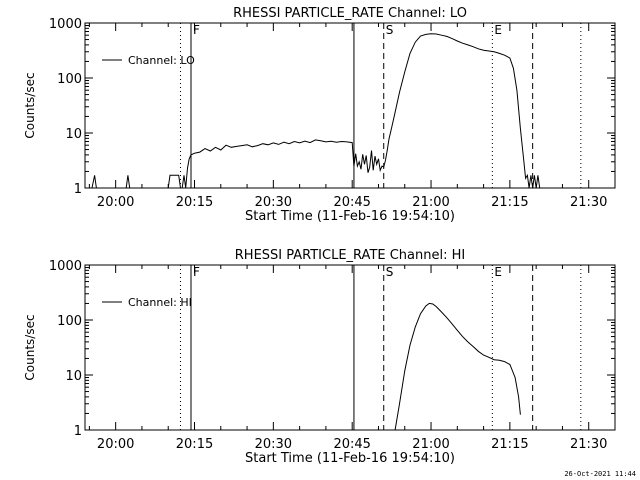 This screenshot has width=640, height=480. Describe the element at coordinates (350, 13) in the screenshot. I see `chart-title: RHESSI PARTICLE_RATE Channel: LO` at that location.